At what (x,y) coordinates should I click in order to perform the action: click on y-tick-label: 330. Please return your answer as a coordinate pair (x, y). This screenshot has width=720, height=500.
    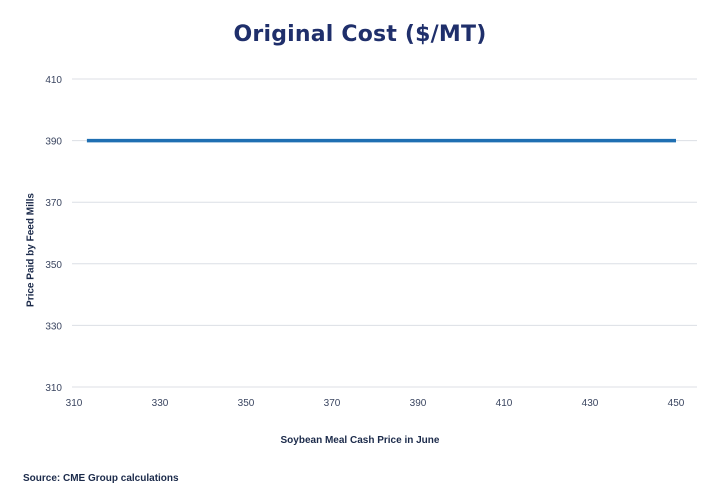
    Looking at the image, I should click on (53, 326).